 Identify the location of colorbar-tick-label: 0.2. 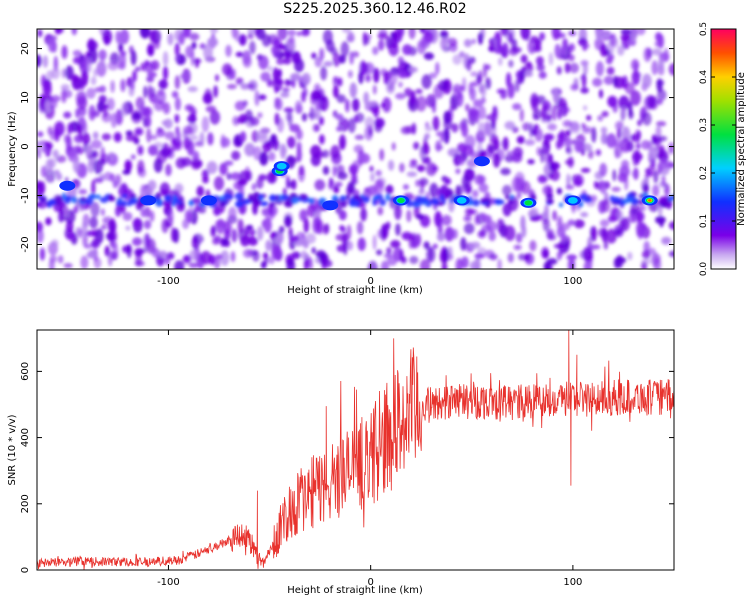
(704, 173).